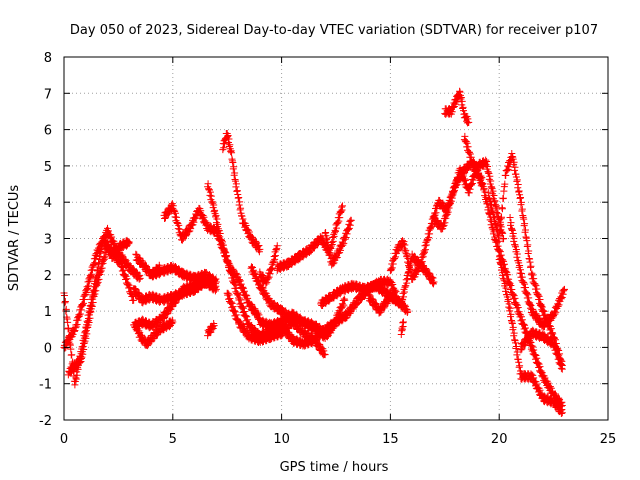 This screenshot has height=480, width=640. What do you see at coordinates (334, 467) in the screenshot?
I see `x-axis-label: GPS time / hours` at bounding box center [334, 467].